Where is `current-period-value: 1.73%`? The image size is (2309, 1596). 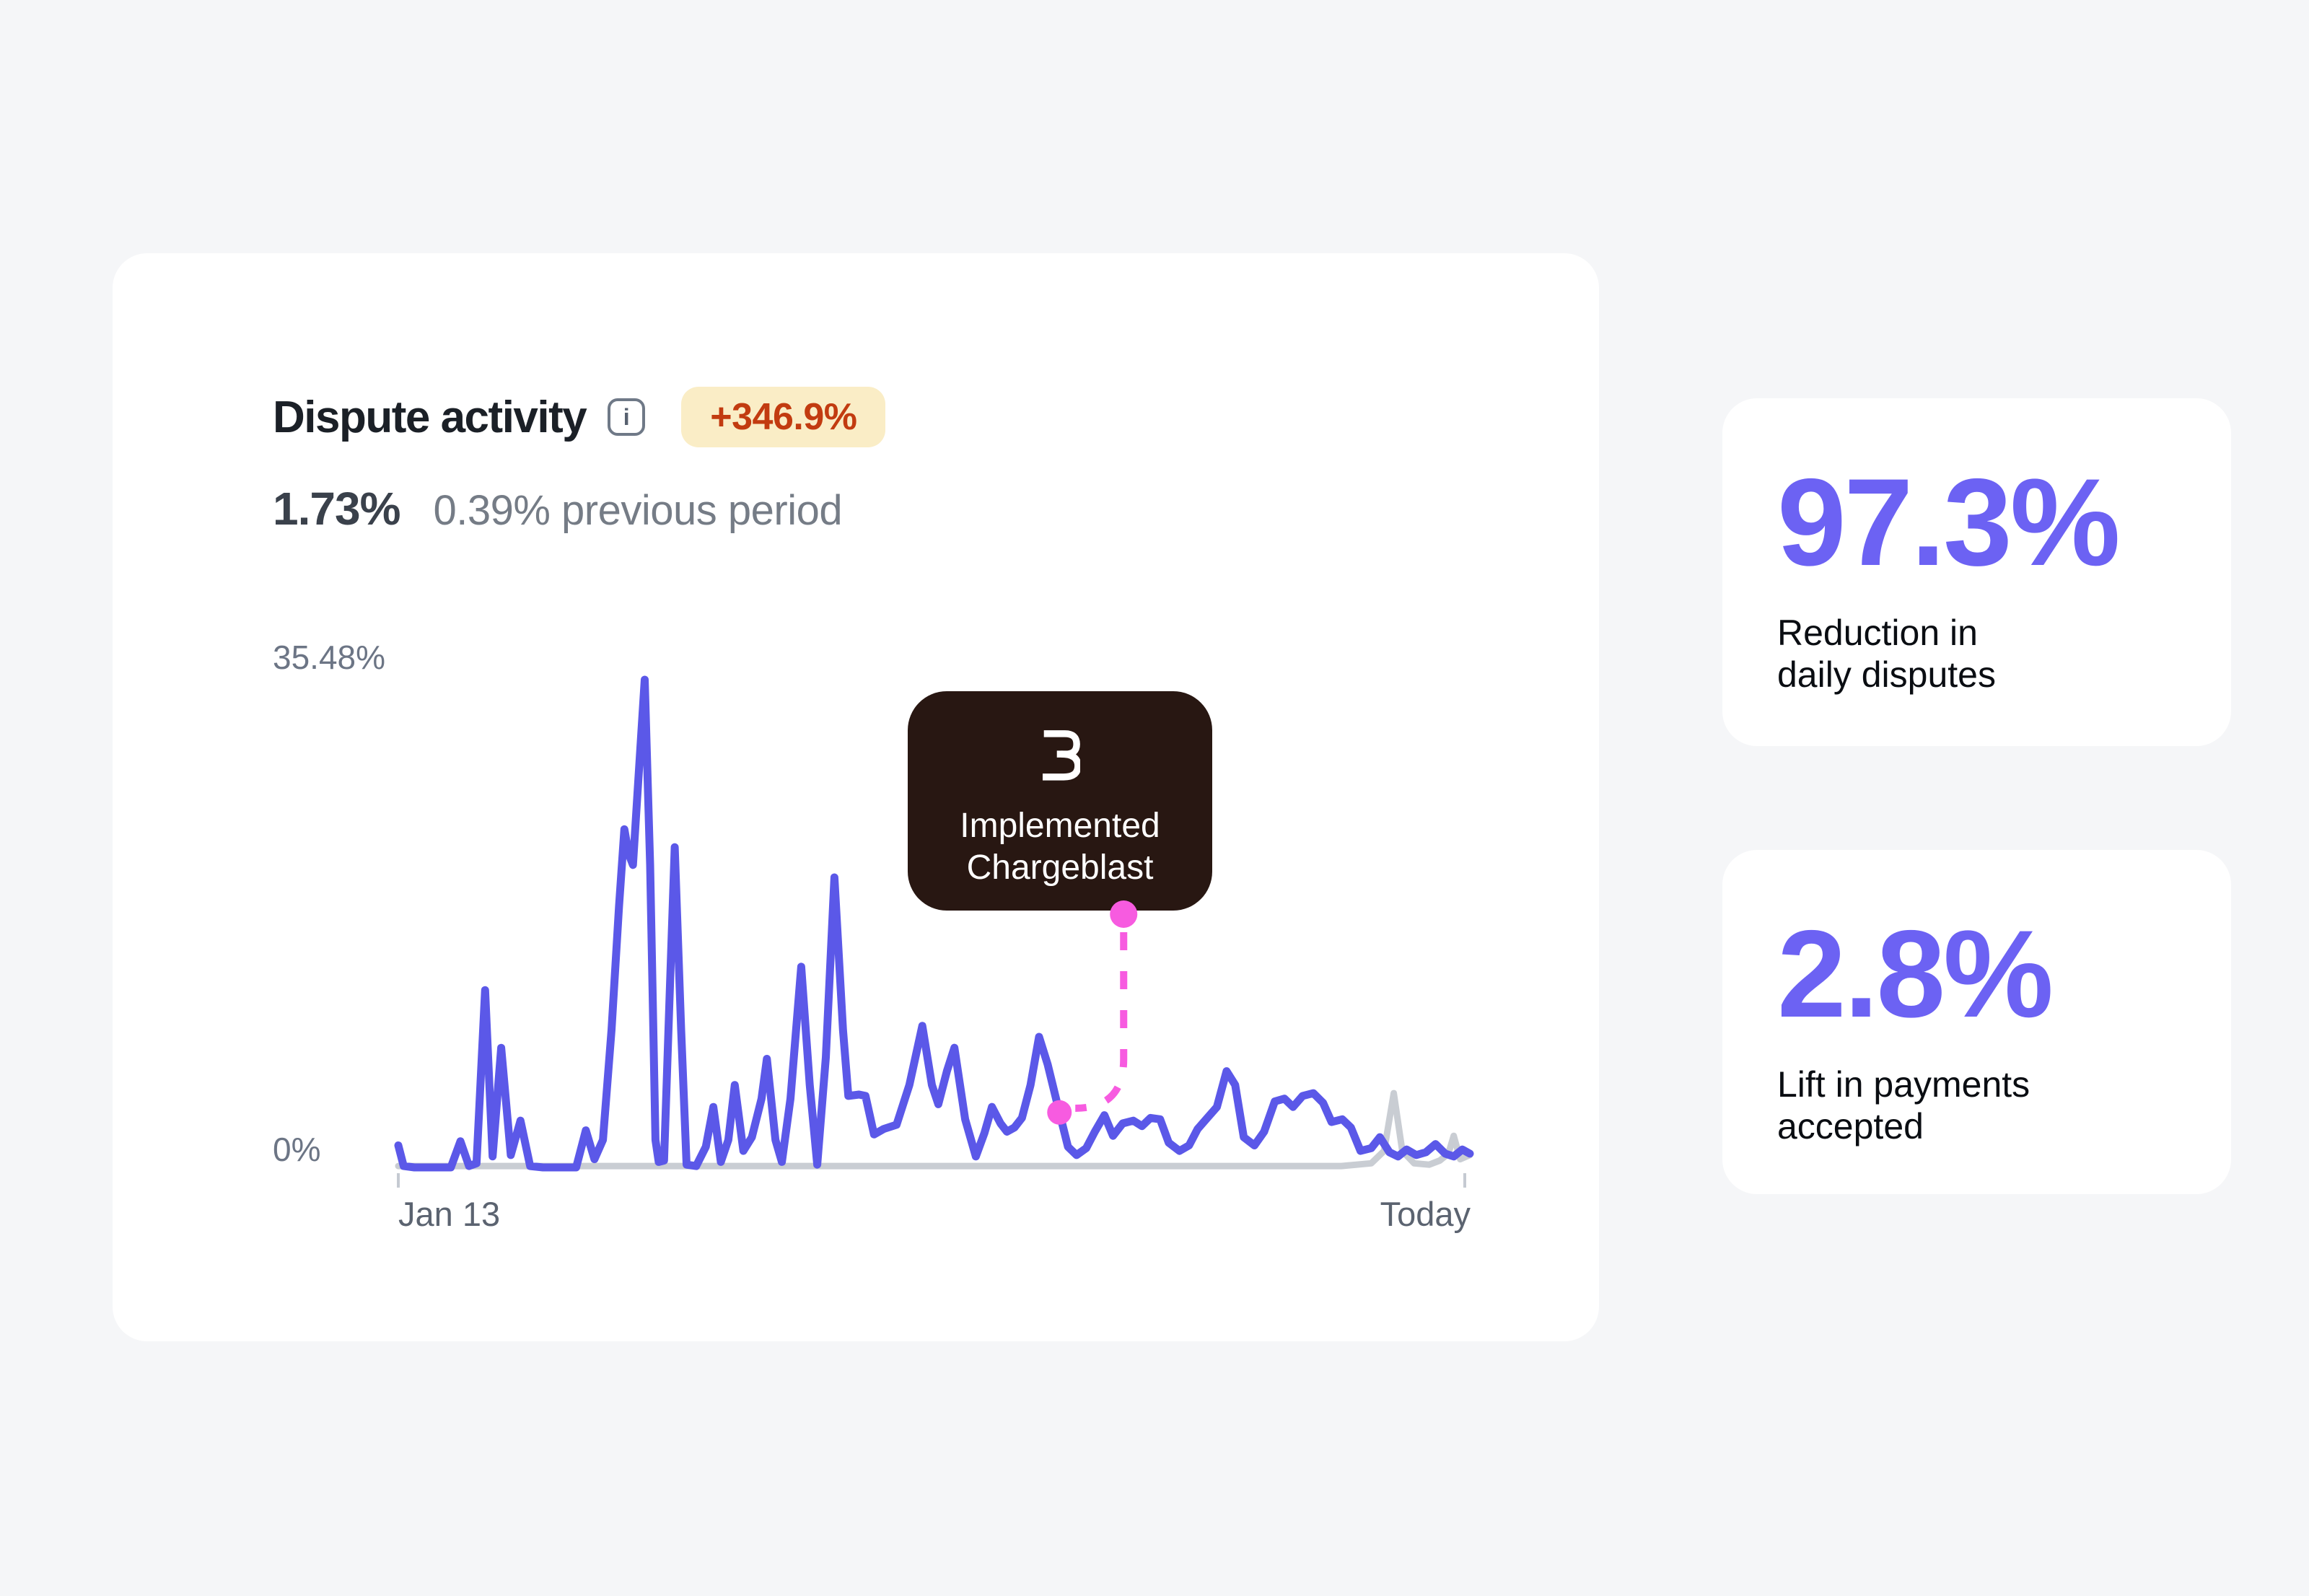 current-period-value: 1.73% is located at coordinates (336, 509).